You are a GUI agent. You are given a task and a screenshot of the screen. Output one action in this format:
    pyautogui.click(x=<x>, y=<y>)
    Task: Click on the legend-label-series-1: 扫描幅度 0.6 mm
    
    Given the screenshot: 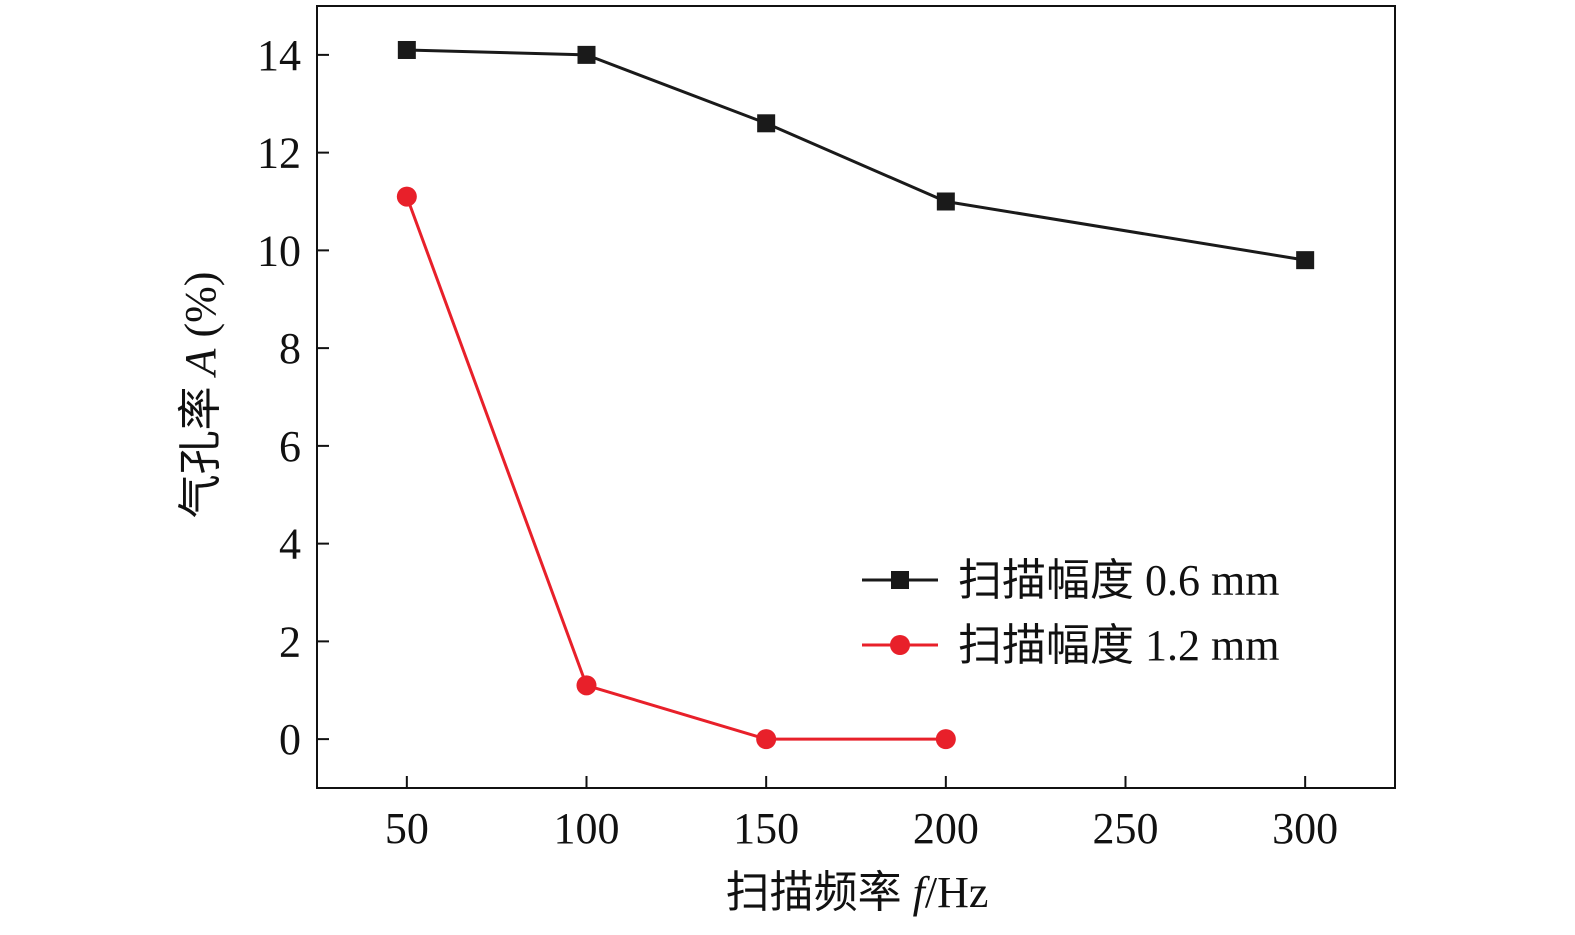 What is the action you would take?
    pyautogui.click(x=1118, y=580)
    